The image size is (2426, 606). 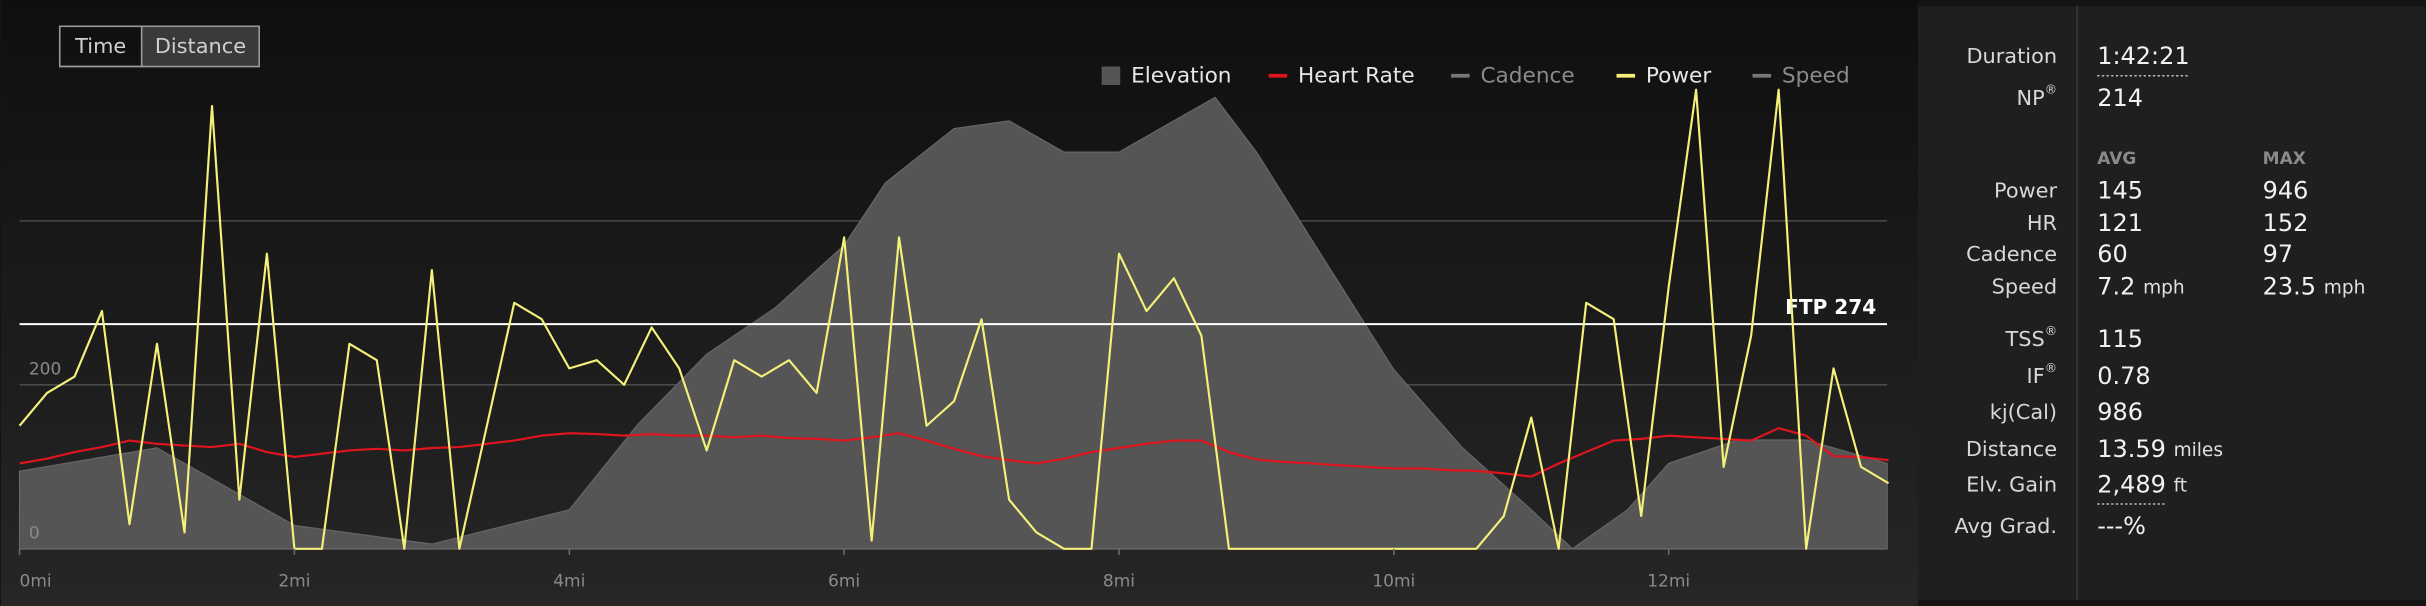 I want to click on stat-label: Avg Grad., so click(x=2005, y=526).